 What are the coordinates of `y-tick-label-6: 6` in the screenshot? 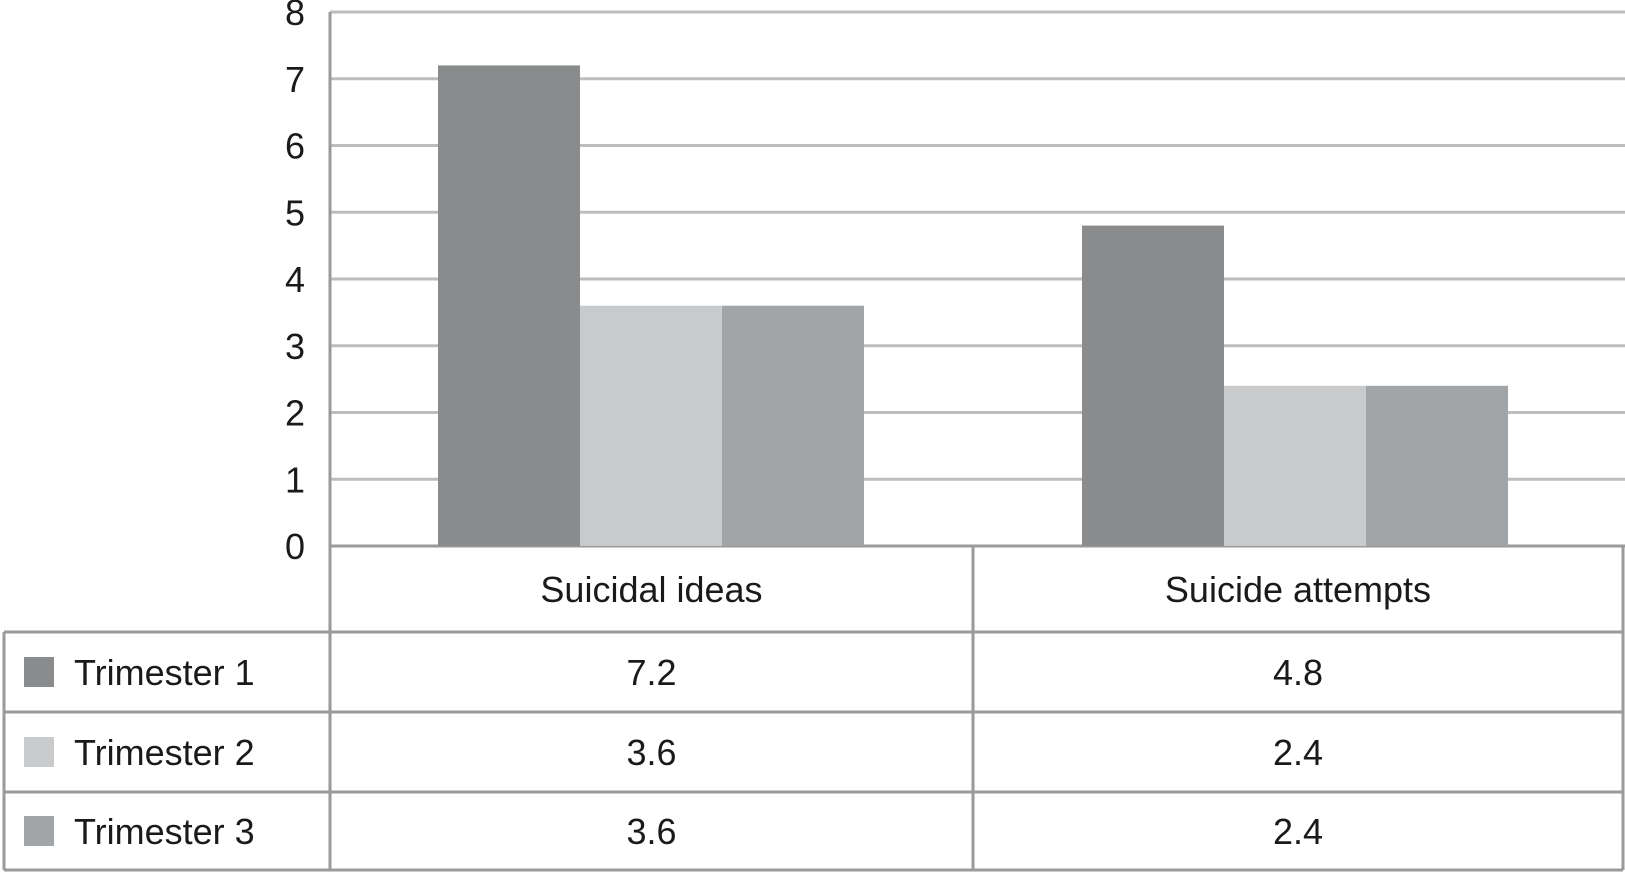 It's located at (295, 146).